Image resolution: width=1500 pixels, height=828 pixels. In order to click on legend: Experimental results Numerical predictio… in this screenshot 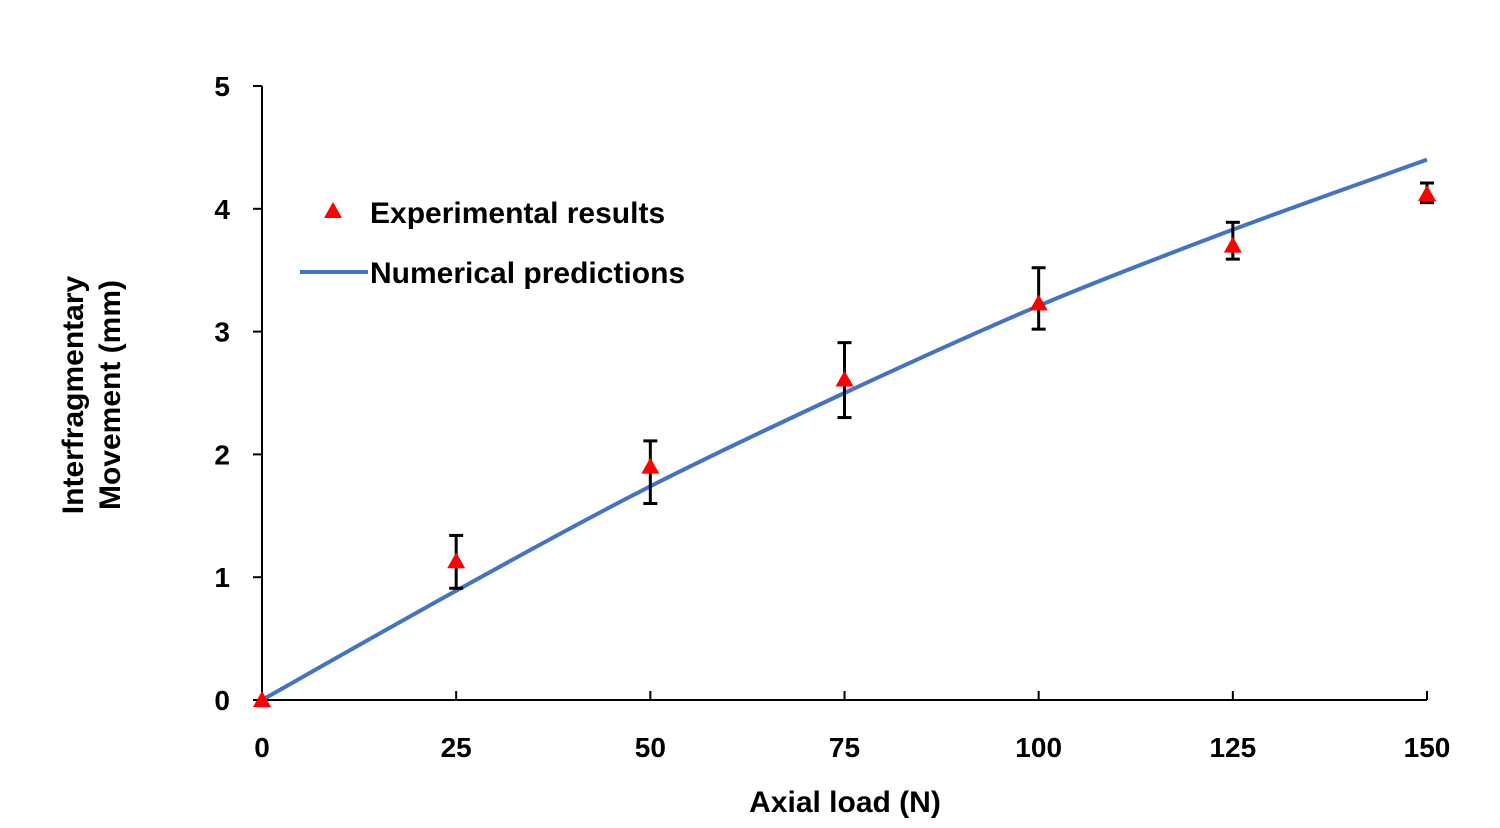, I will do `click(492, 243)`.